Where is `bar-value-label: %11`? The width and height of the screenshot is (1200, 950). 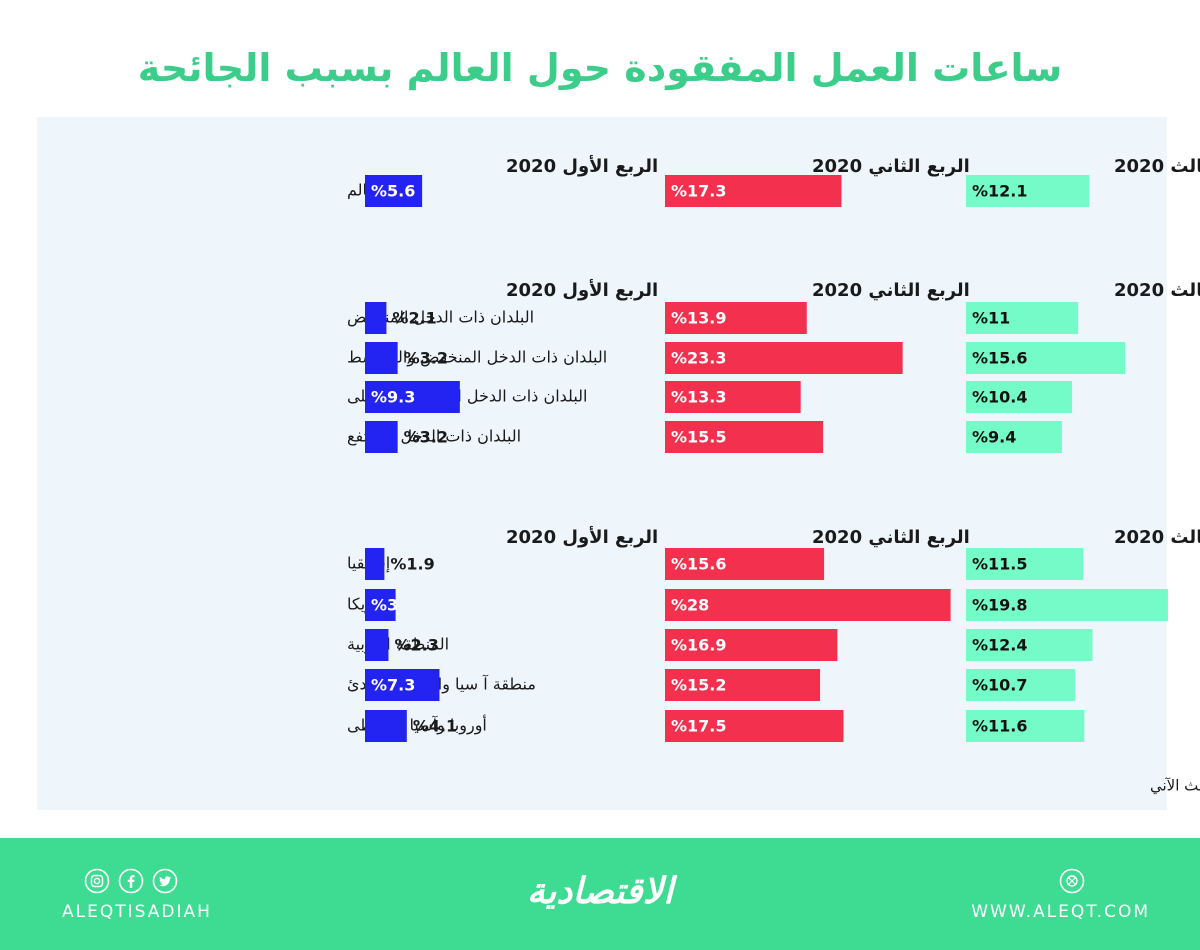
bar-value-label: %11 is located at coordinates (991, 318).